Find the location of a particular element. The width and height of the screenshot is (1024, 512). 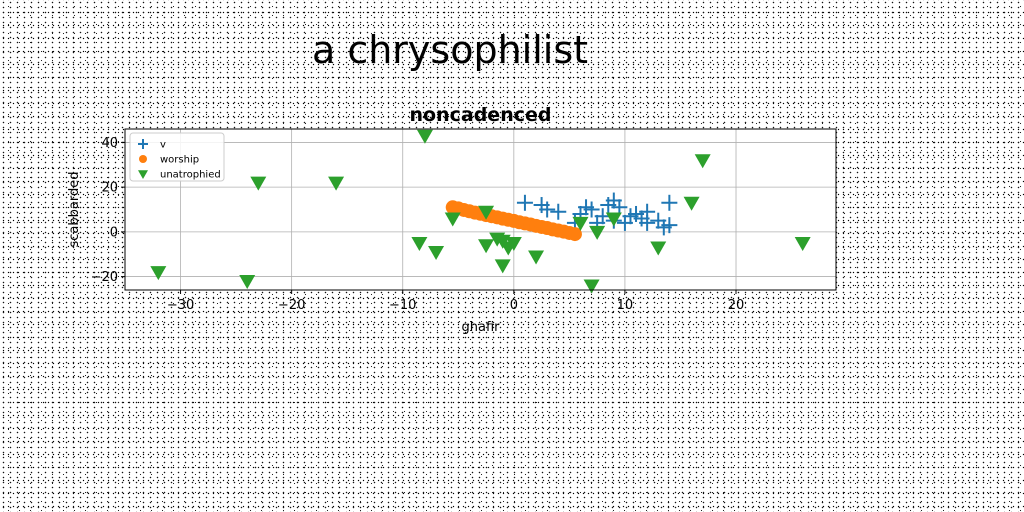

figure-title: a chrysophilist is located at coordinates (450, 50).